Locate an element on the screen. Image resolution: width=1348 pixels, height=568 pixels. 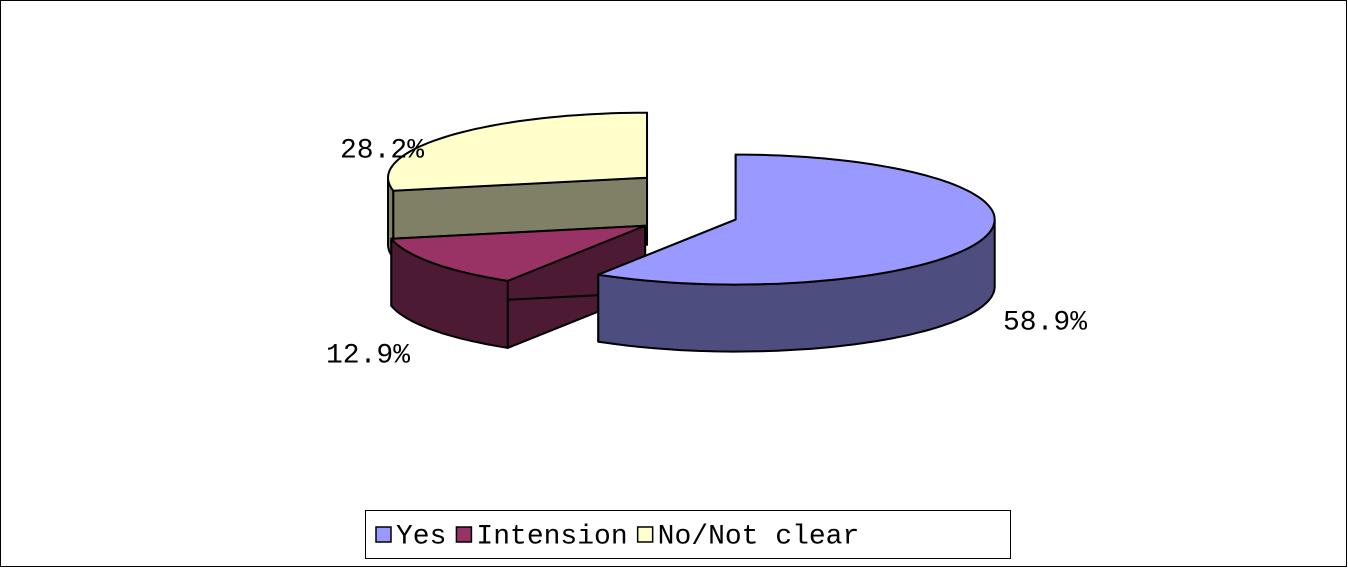
legend-label: Yes is located at coordinates (421, 536).